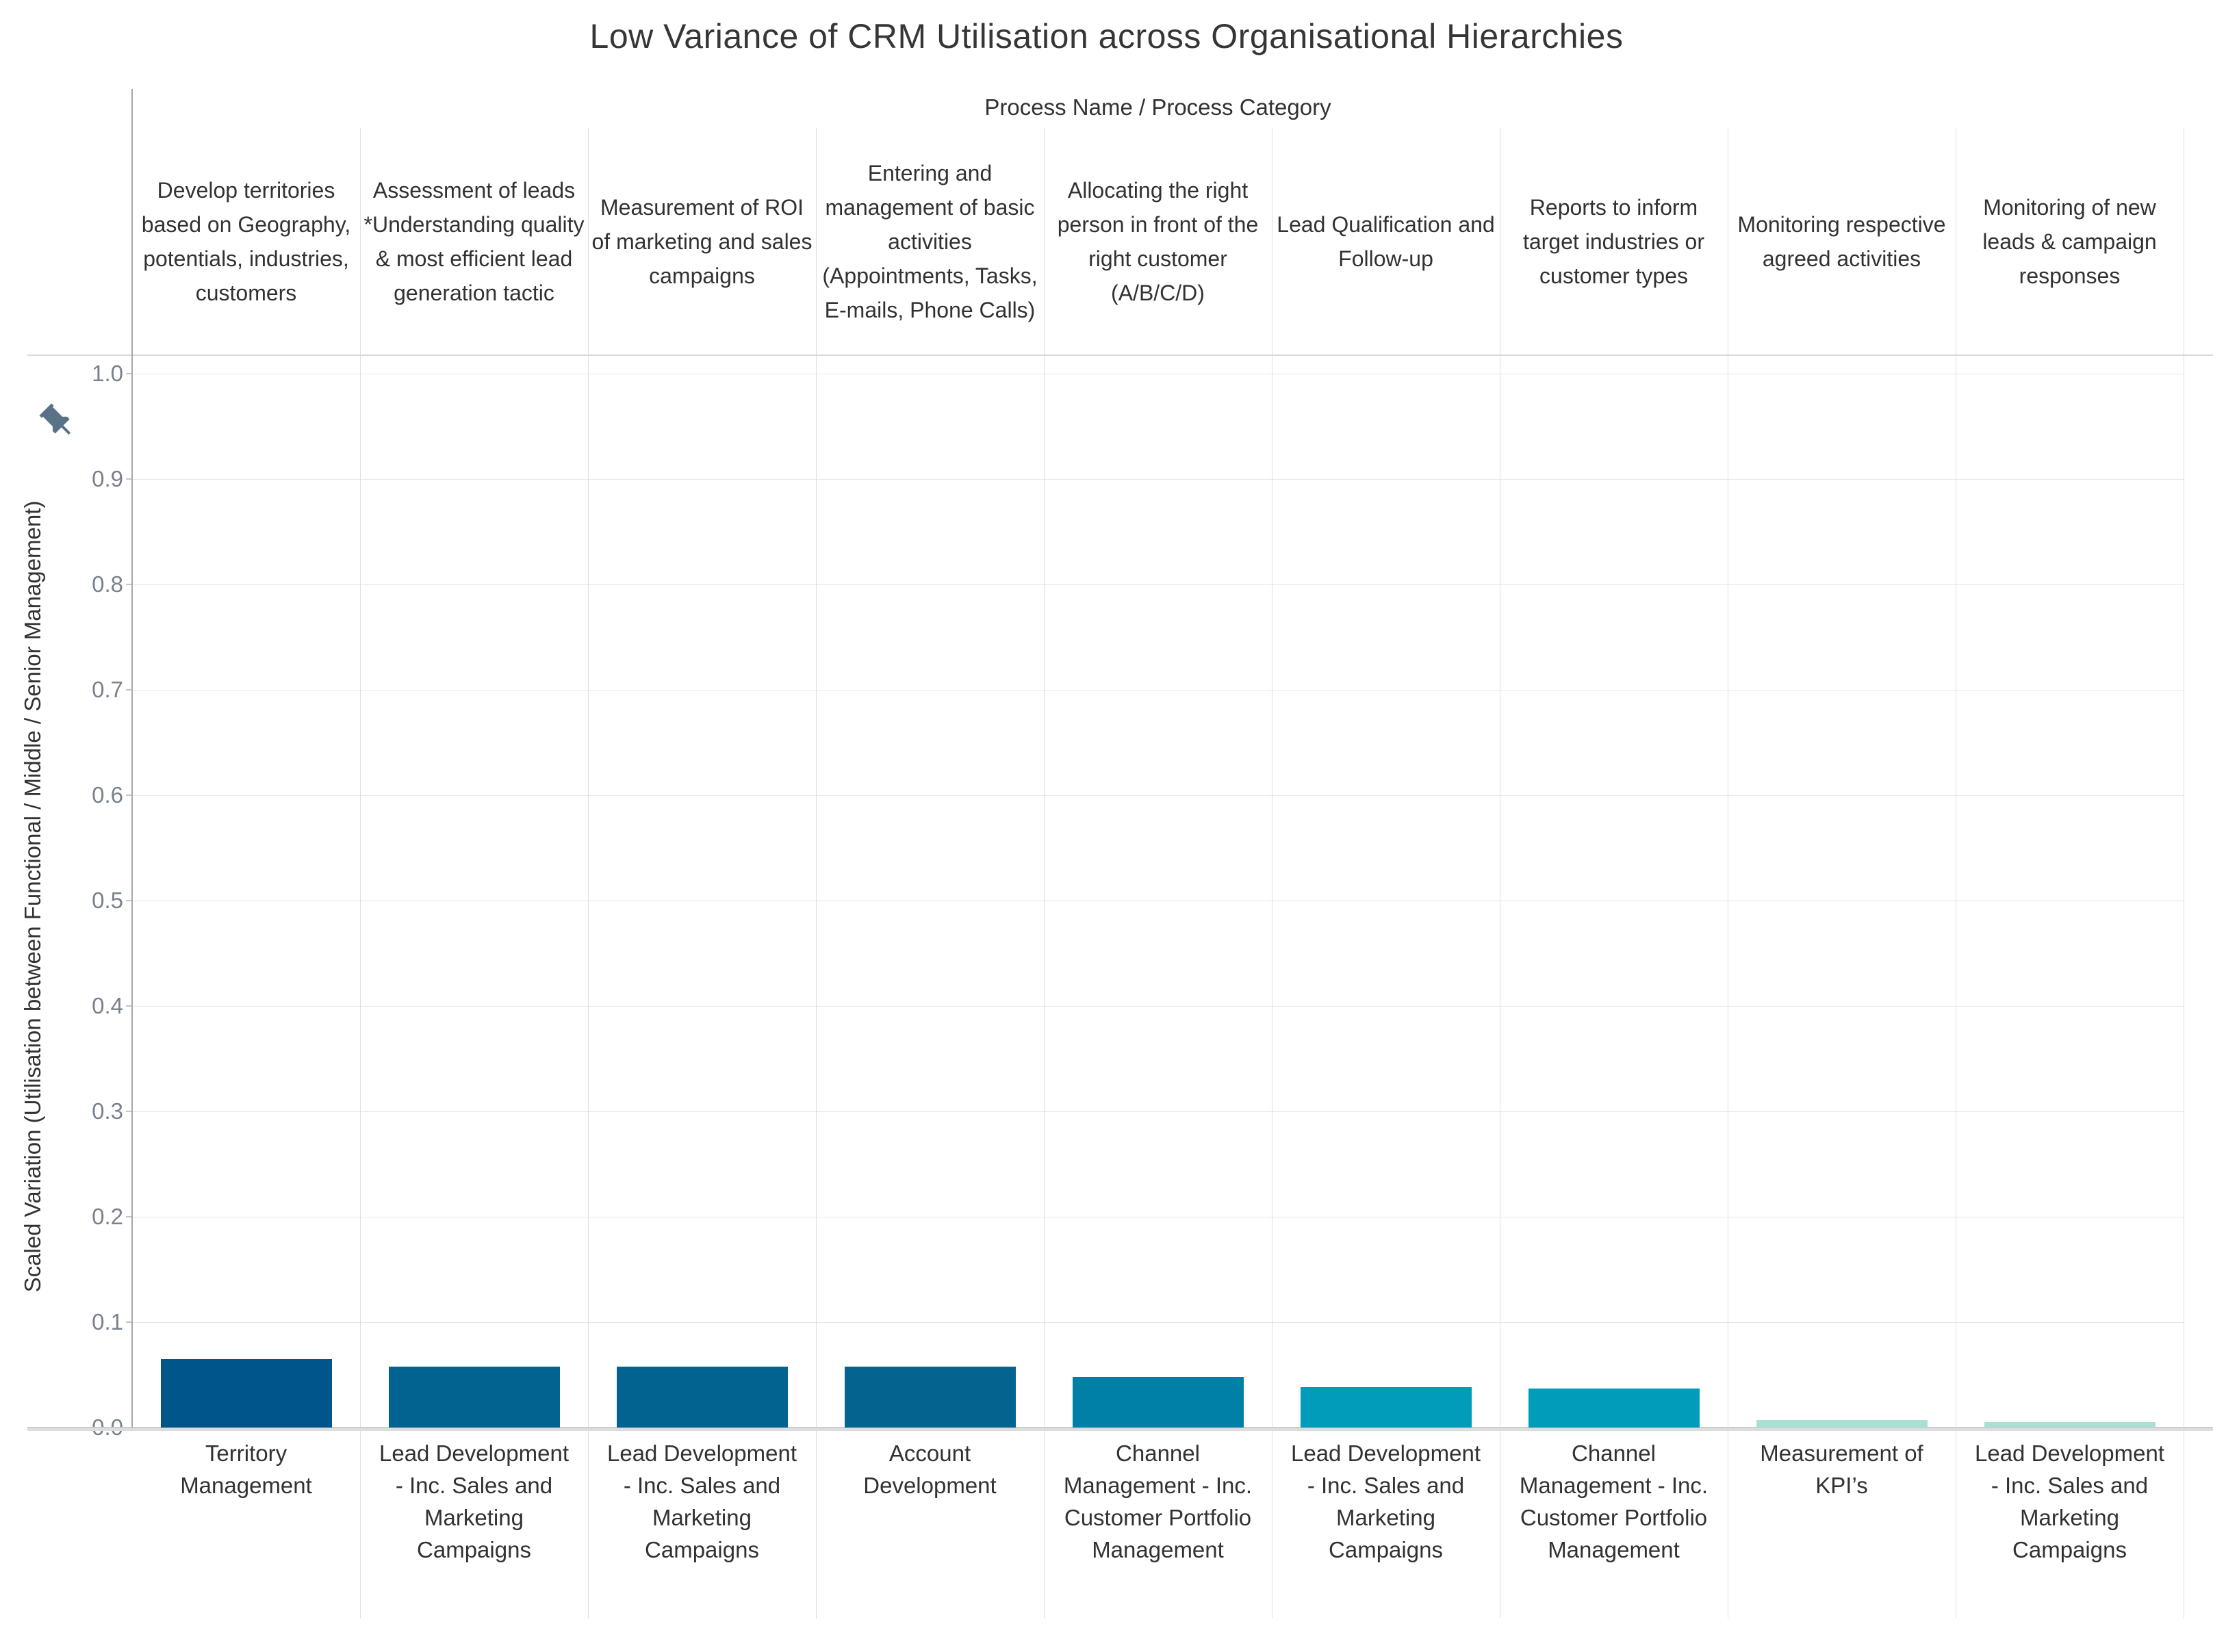  What do you see at coordinates (107, 1006) in the screenshot?
I see `y-tick-label: 0.4` at bounding box center [107, 1006].